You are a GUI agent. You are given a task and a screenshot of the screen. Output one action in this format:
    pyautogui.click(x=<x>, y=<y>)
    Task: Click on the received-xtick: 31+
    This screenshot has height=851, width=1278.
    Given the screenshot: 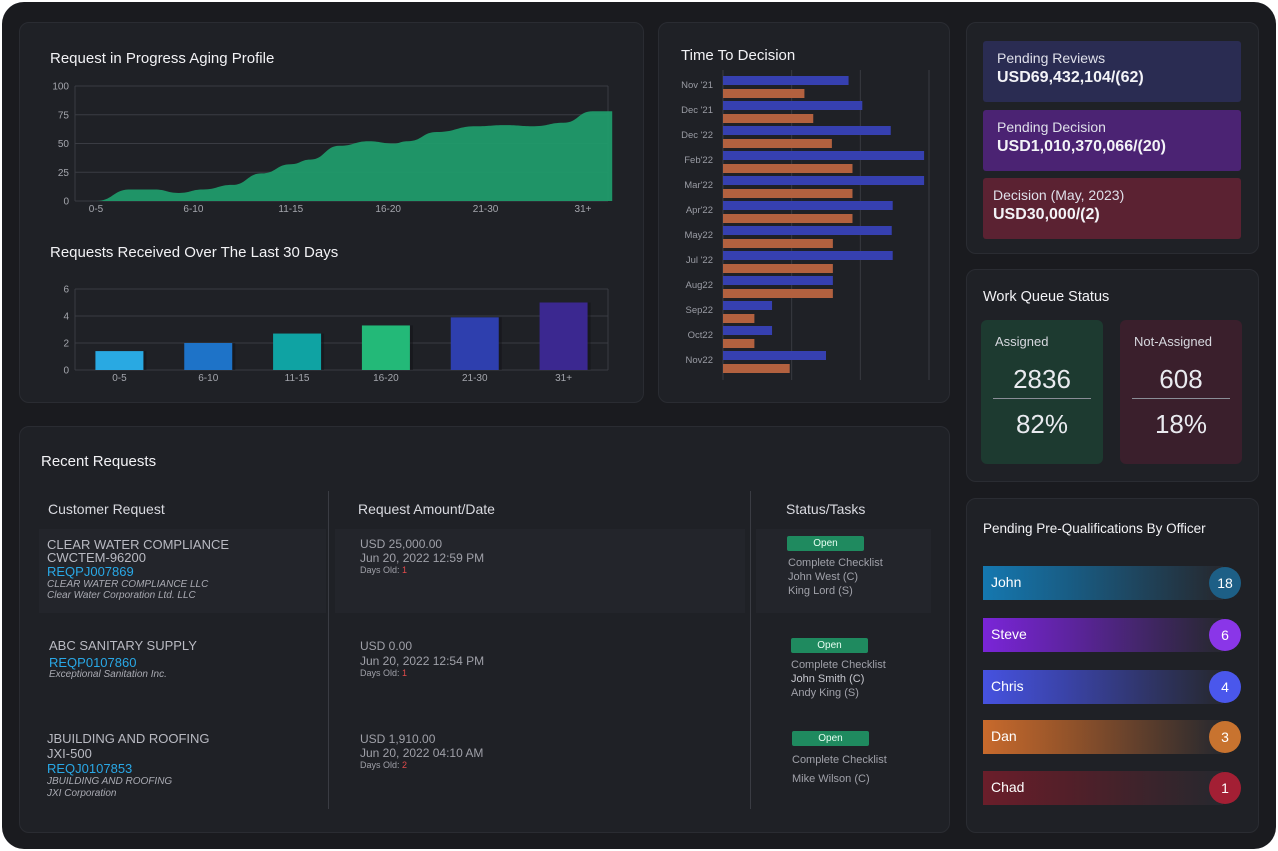 What is the action you would take?
    pyautogui.click(x=563, y=378)
    